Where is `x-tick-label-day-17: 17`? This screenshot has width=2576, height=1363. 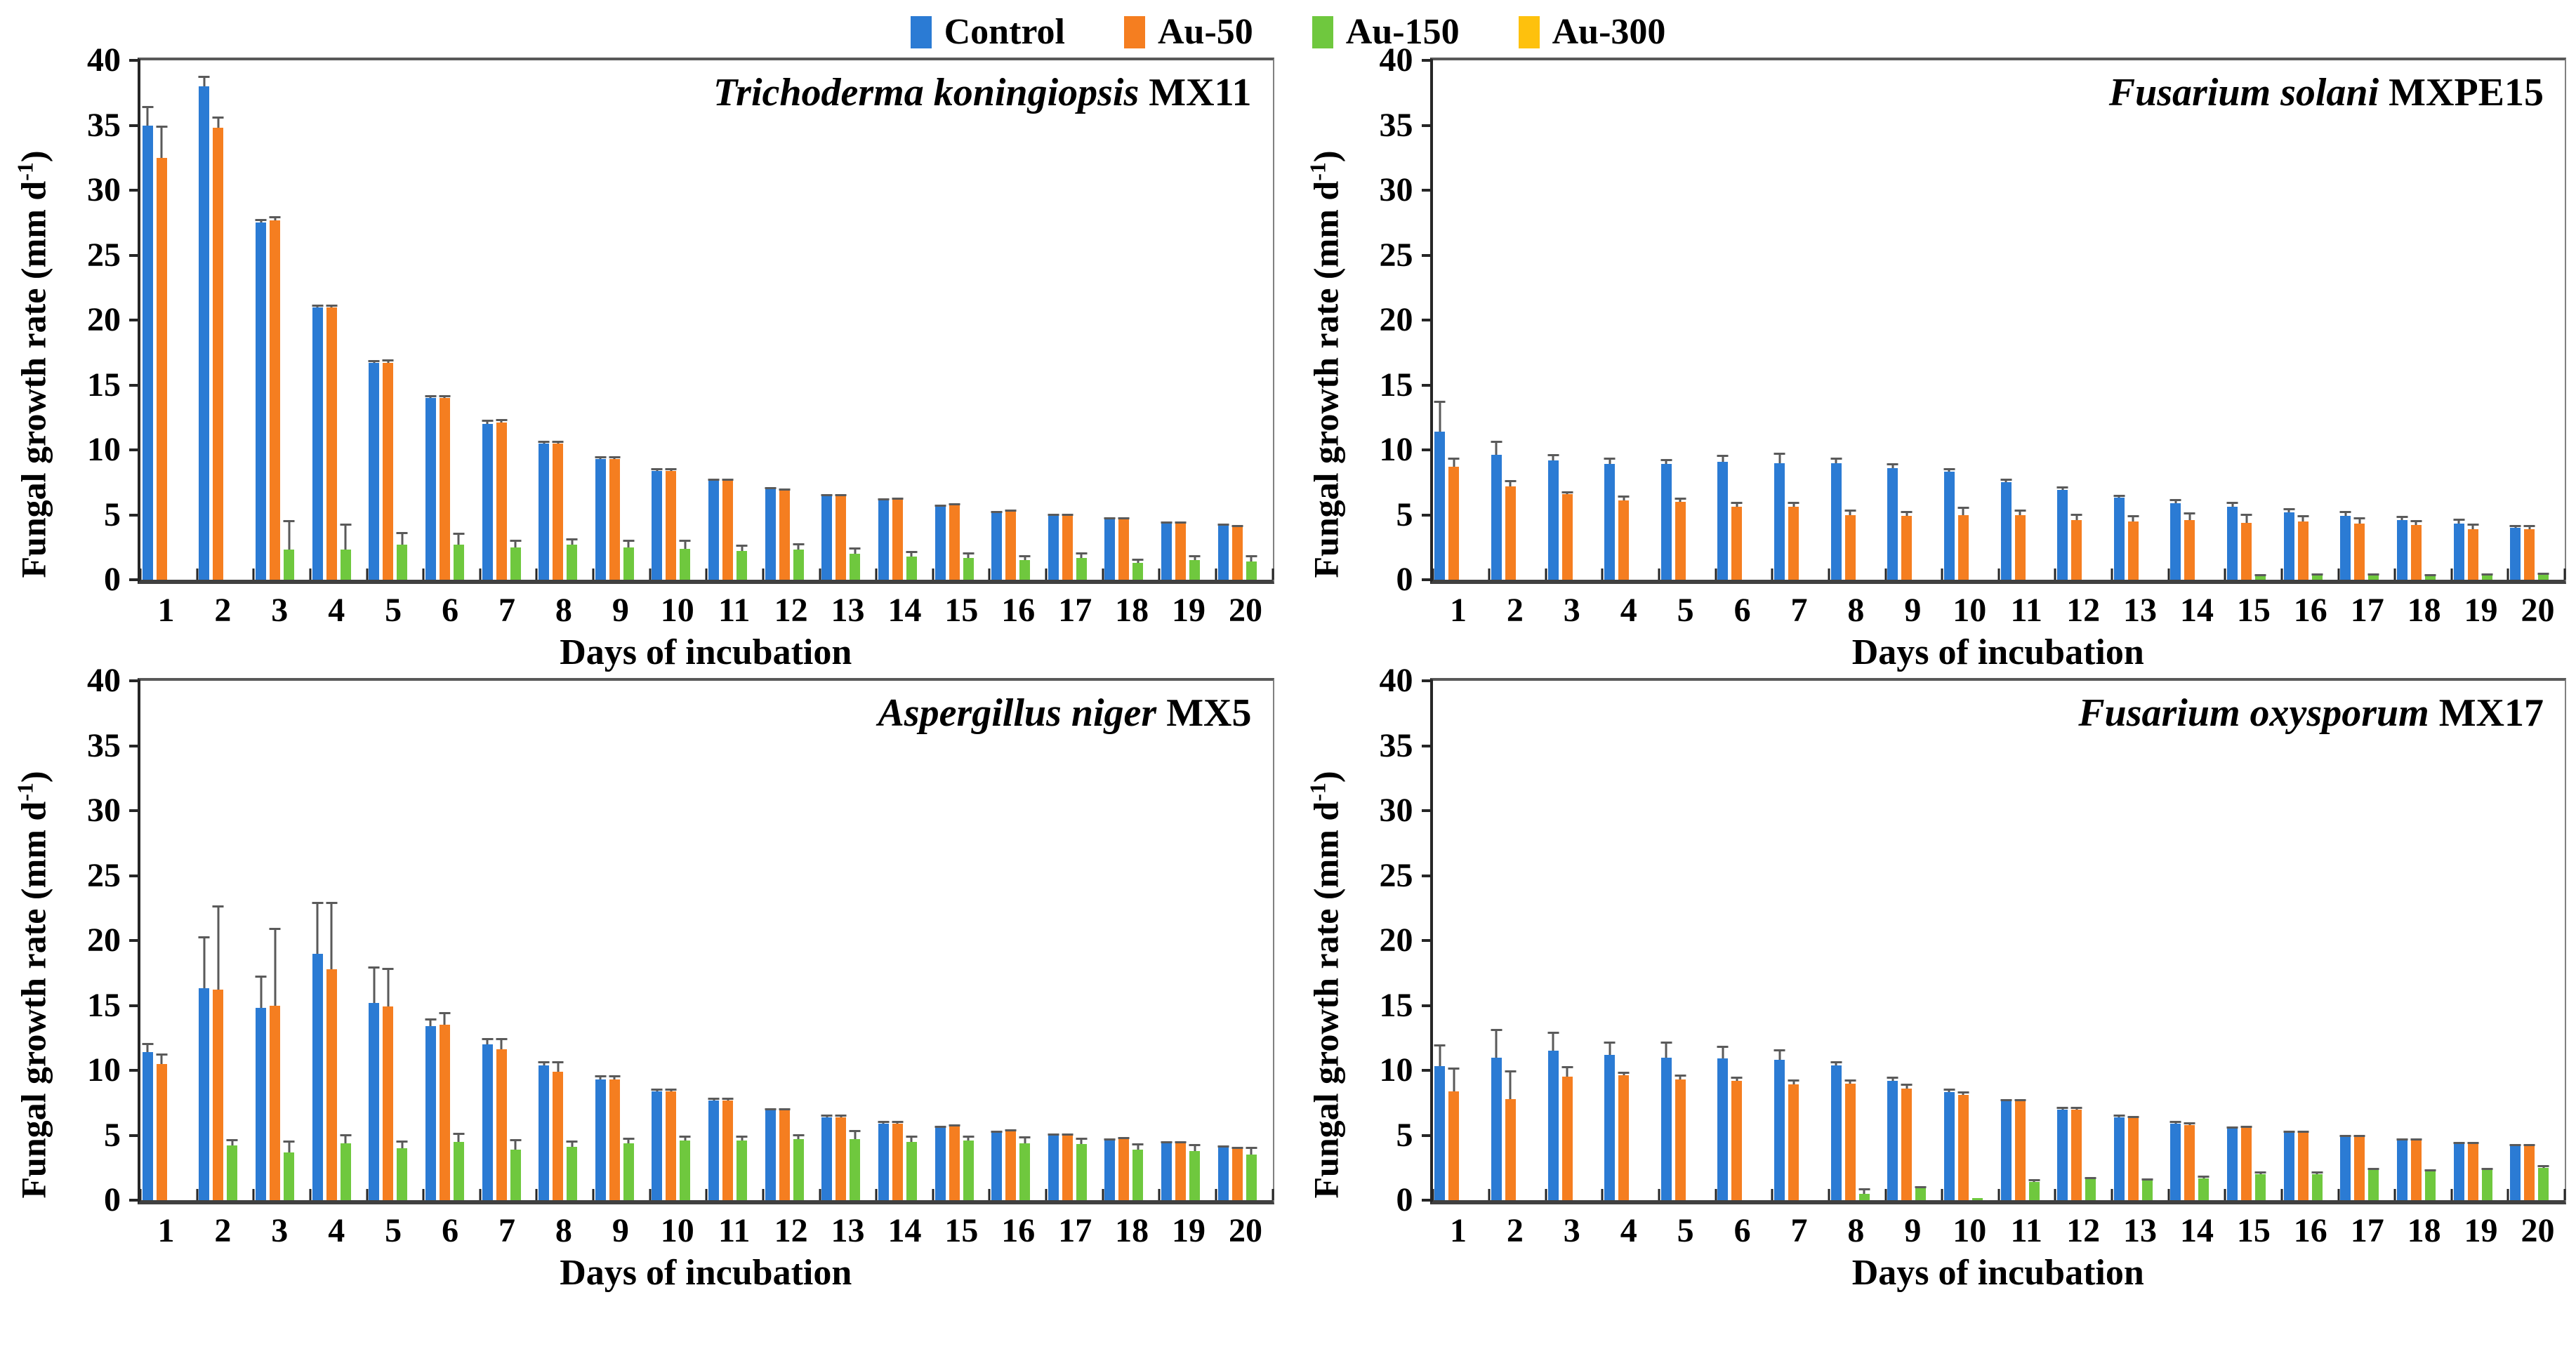 x-tick-label-day-17: 17 is located at coordinates (2367, 610).